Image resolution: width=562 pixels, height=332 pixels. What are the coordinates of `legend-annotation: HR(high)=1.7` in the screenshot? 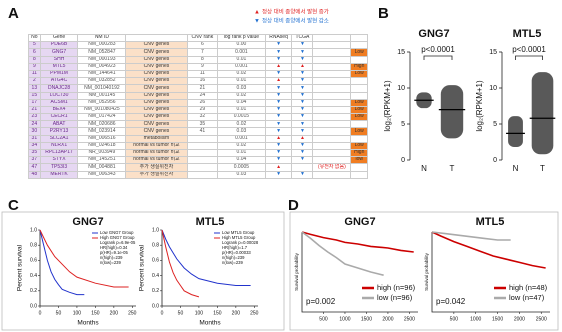 It's located at (235, 247).